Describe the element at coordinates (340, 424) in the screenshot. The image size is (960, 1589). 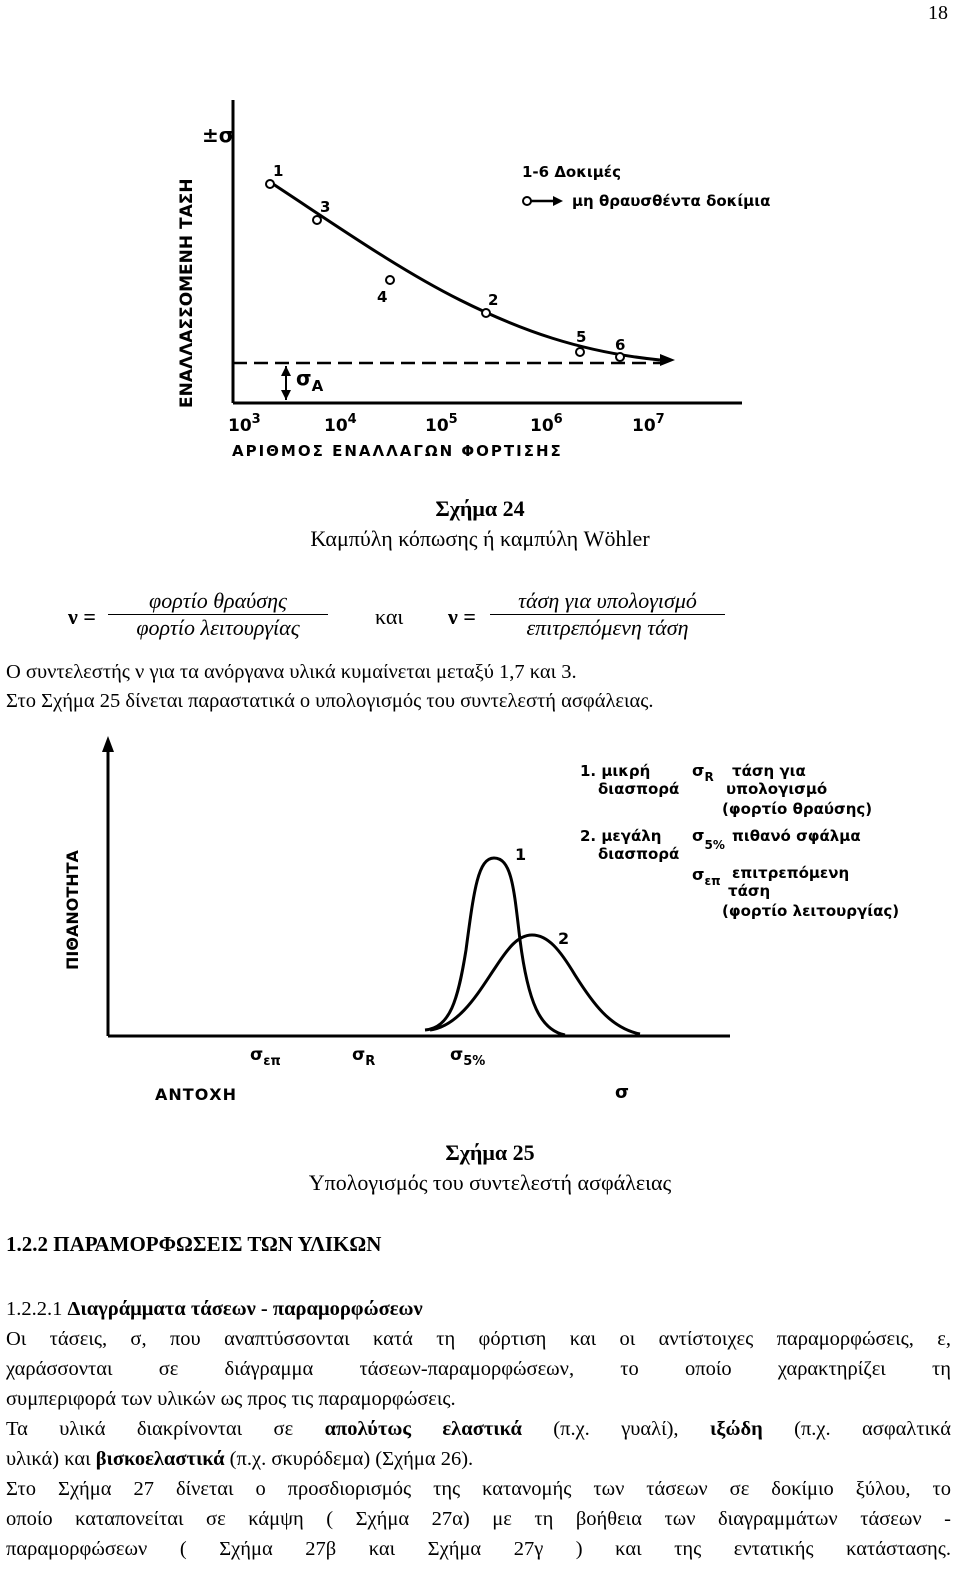
I see `x-tick-label: 104` at that location.